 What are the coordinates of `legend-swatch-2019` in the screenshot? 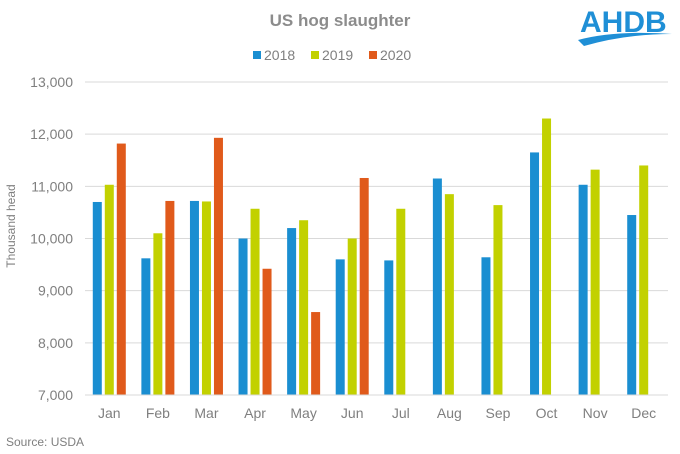 It's located at (315, 55).